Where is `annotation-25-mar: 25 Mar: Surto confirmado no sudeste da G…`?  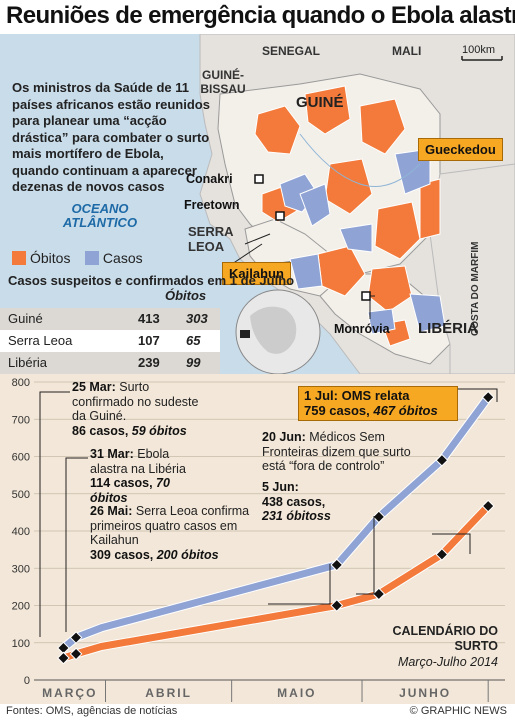
annotation-25-mar: 25 Mar: Surto confirmado no sudeste da G… is located at coordinates (142, 409).